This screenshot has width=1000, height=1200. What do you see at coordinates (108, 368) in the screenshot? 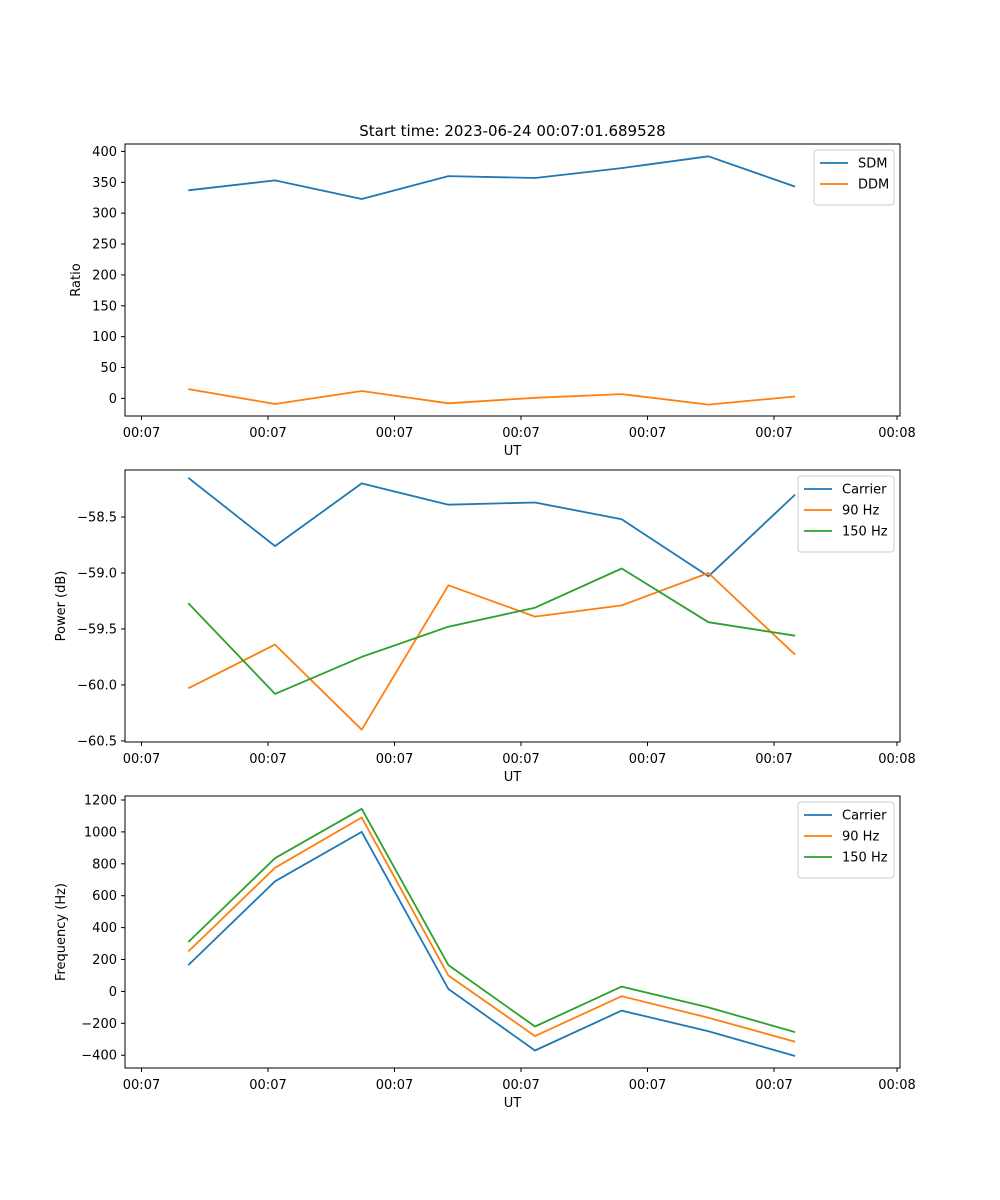
I see `y-tick-label: 50` at bounding box center [108, 368].